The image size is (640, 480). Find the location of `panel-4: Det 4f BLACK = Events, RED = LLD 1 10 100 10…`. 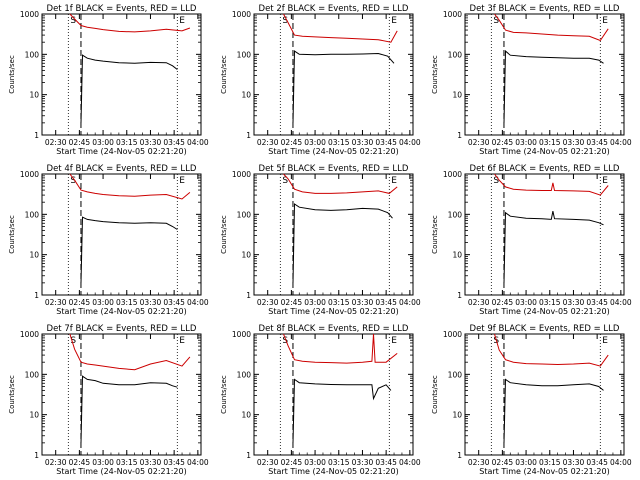

panel-4: Det 4f BLACK = Events, RED = LLD 1 10 100 10… is located at coordinates (108, 240).